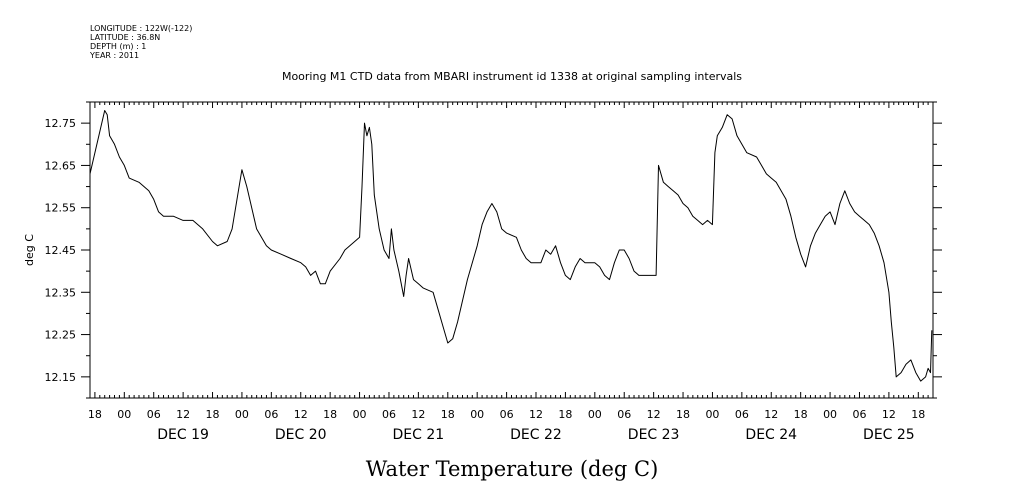 The height and width of the screenshot is (504, 1009). I want to click on x-day-label: DEC 22, so click(536, 435).